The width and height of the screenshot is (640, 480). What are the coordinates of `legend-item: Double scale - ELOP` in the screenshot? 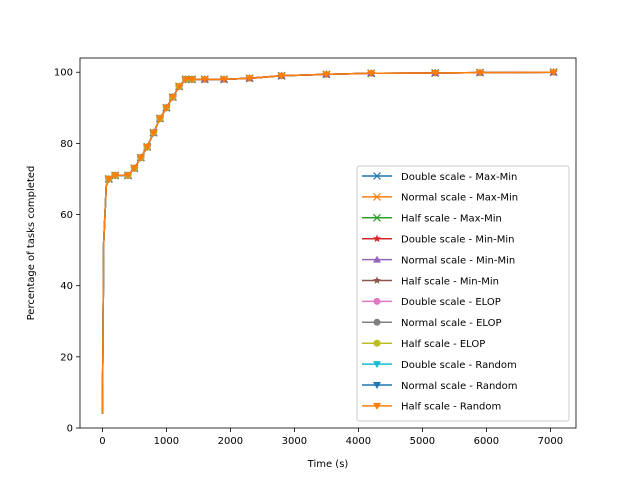 It's located at (431, 302).